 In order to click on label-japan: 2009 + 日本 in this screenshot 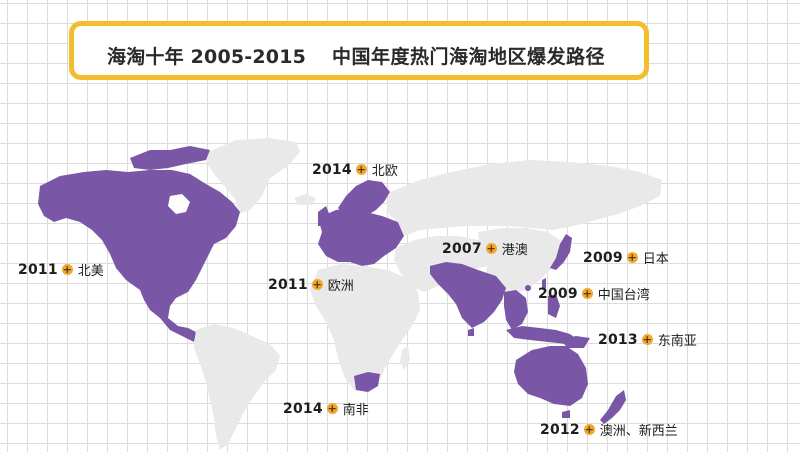, I will do `click(626, 258)`.